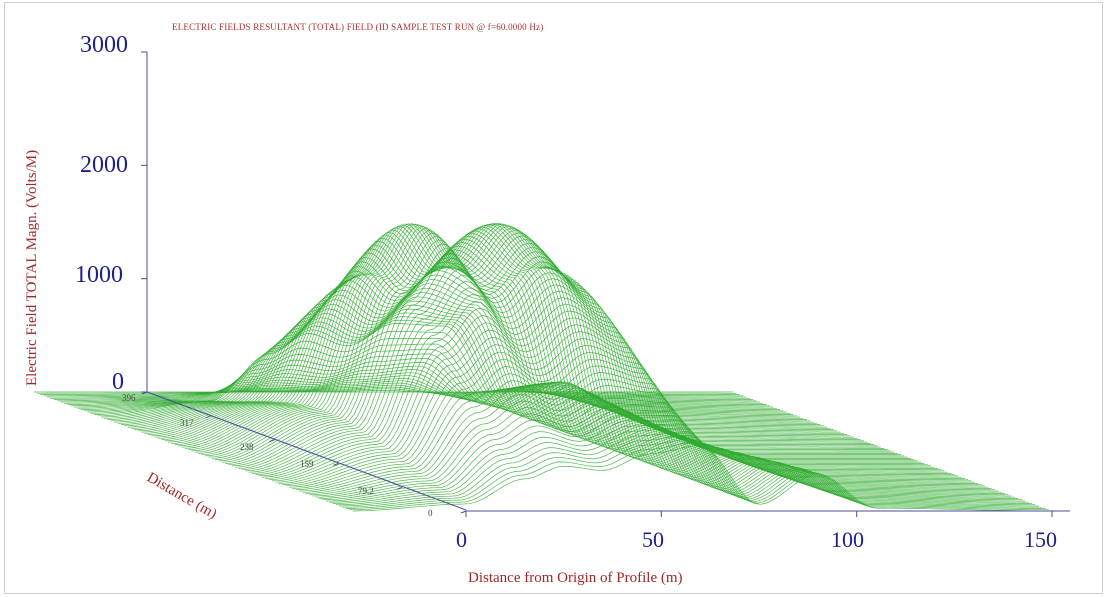  What do you see at coordinates (187, 423) in the screenshot?
I see `z-tick-label-317: 317` at bounding box center [187, 423].